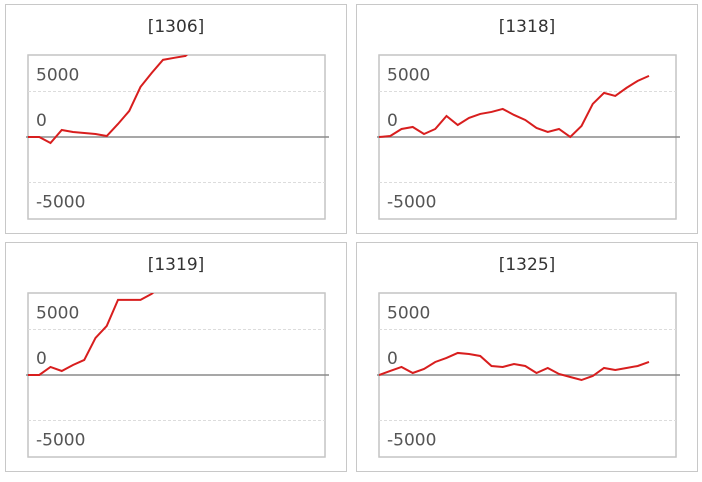  Describe the element at coordinates (527, 27) in the screenshot. I see `chart-title: [1318]` at that location.